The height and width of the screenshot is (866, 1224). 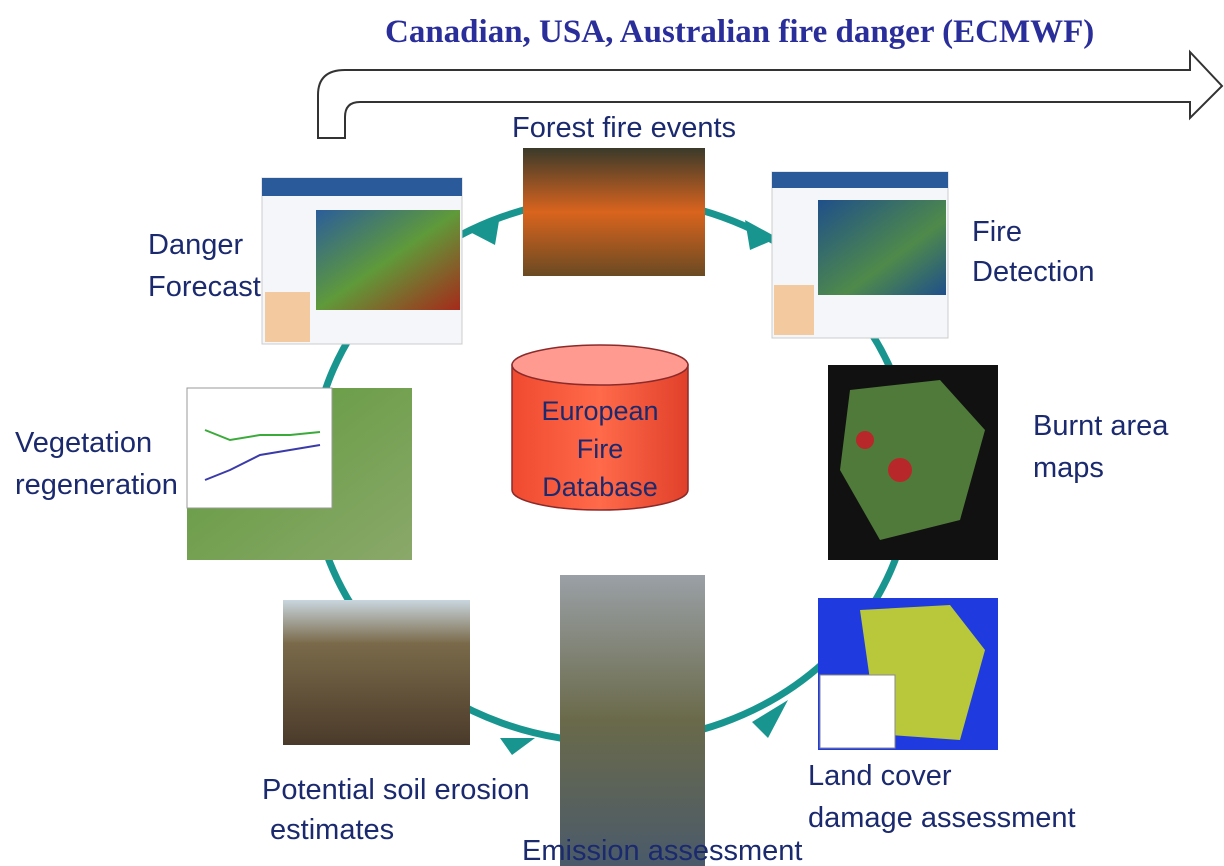 What do you see at coordinates (396, 790) in the screenshot?
I see `node-label: Potential soil erosion` at bounding box center [396, 790].